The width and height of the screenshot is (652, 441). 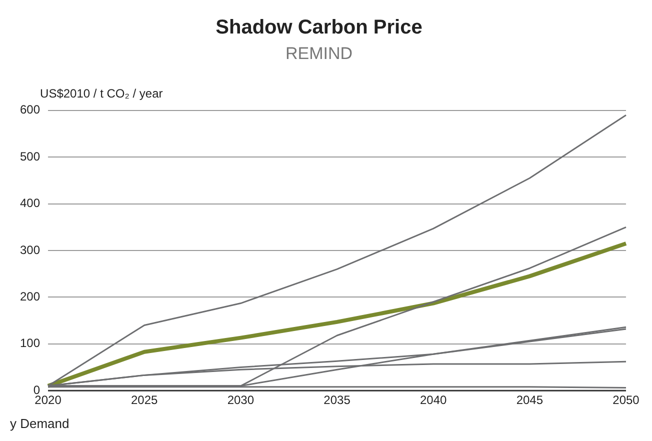 I want to click on x-tick-label: 2045, so click(x=530, y=400).